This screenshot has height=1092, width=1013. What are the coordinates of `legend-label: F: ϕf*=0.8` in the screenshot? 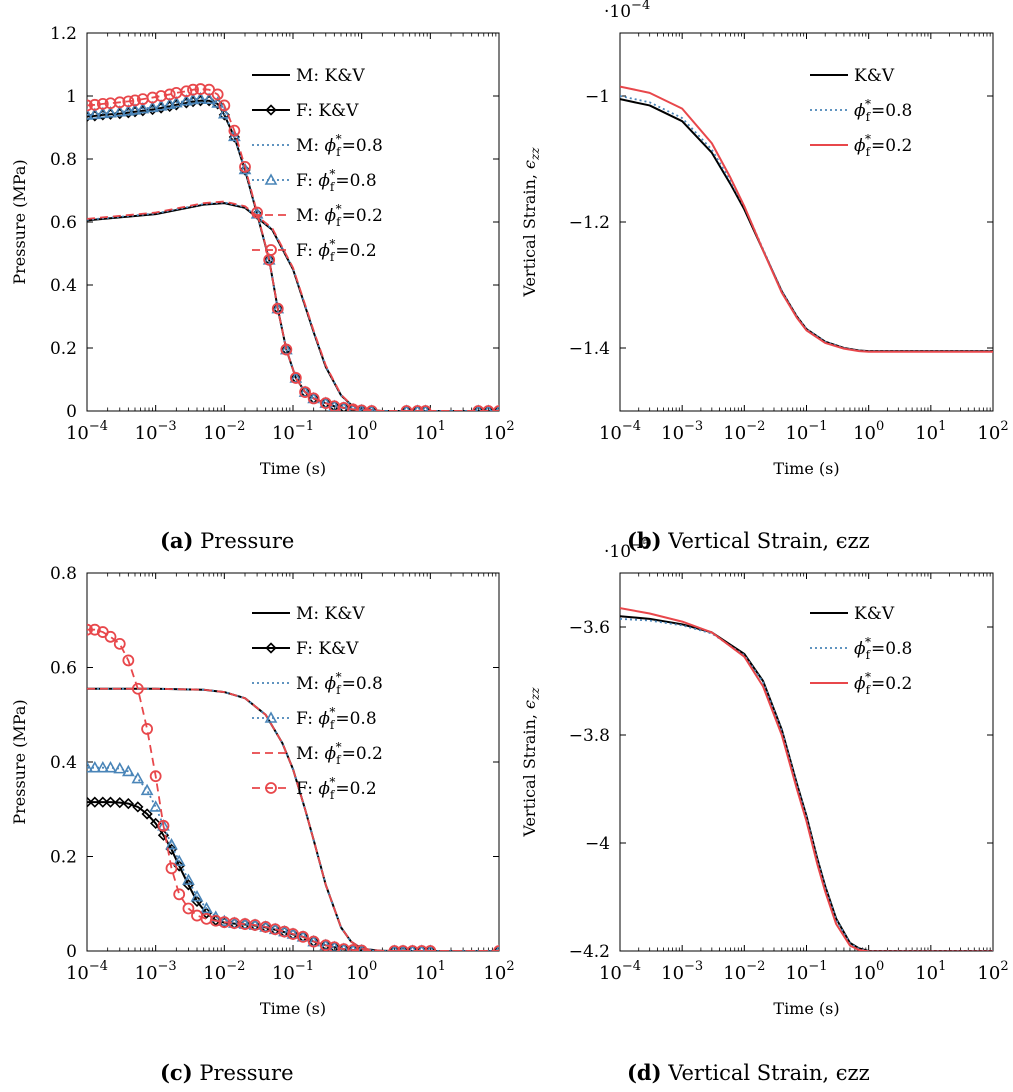 It's located at (336, 718).